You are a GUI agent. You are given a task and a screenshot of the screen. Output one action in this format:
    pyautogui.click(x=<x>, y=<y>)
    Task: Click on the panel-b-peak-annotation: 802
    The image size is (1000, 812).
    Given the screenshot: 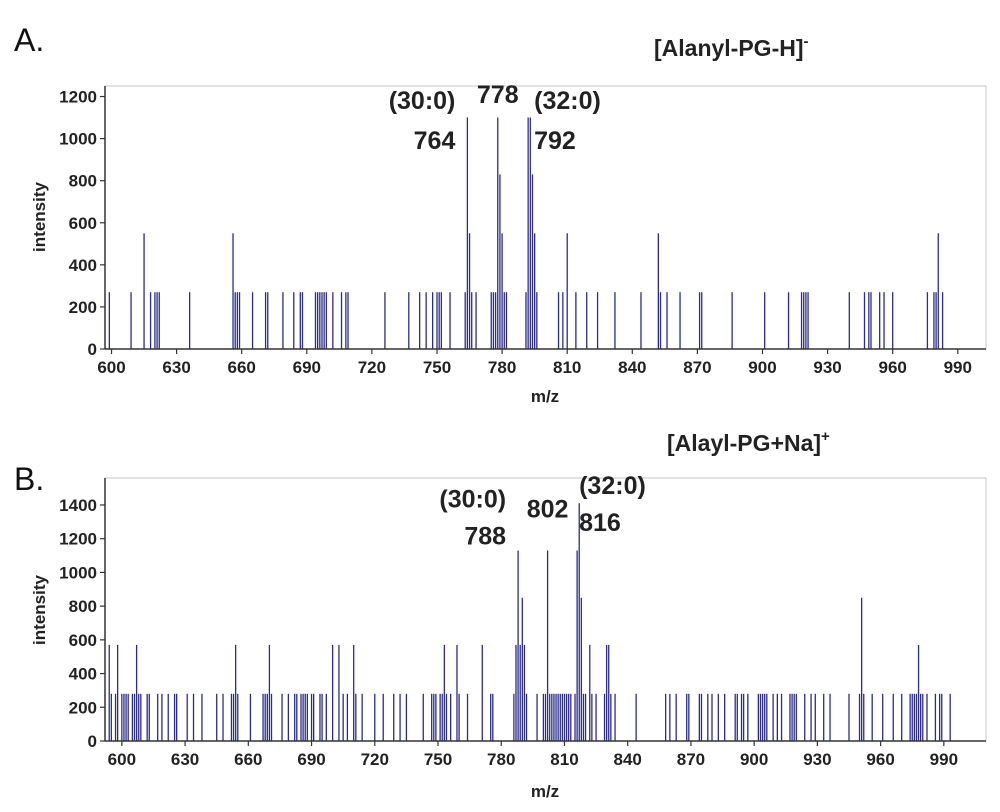 What is the action you would take?
    pyautogui.click(x=548, y=510)
    